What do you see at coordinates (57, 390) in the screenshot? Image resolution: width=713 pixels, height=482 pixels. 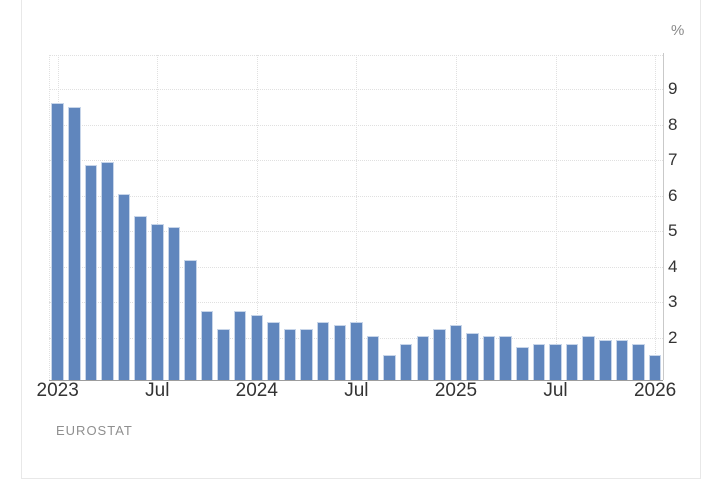 I see `x-tick-label: 2023` at bounding box center [57, 390].